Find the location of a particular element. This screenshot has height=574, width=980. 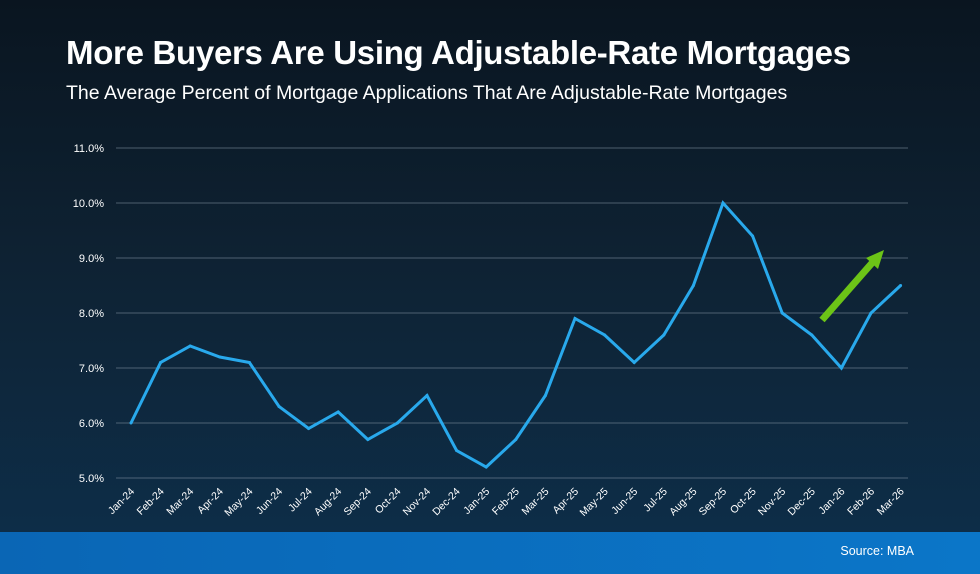

x-tick-label: Apr-25 is located at coordinates (565, 501).